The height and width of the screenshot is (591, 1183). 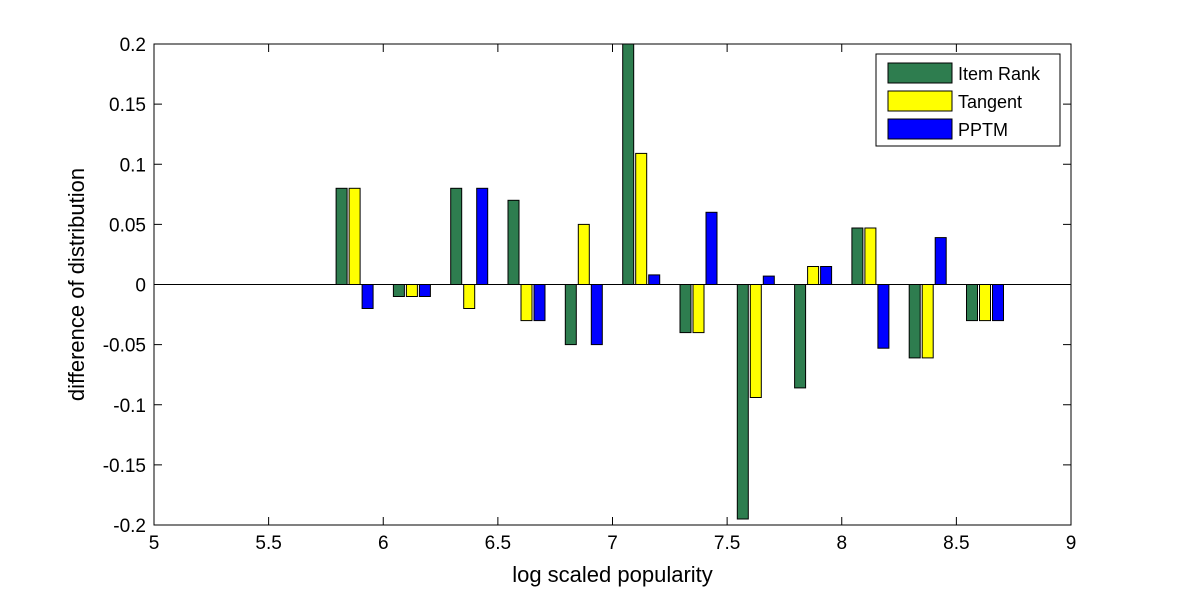 I want to click on legend-label: Item Rank, so click(x=999, y=74).